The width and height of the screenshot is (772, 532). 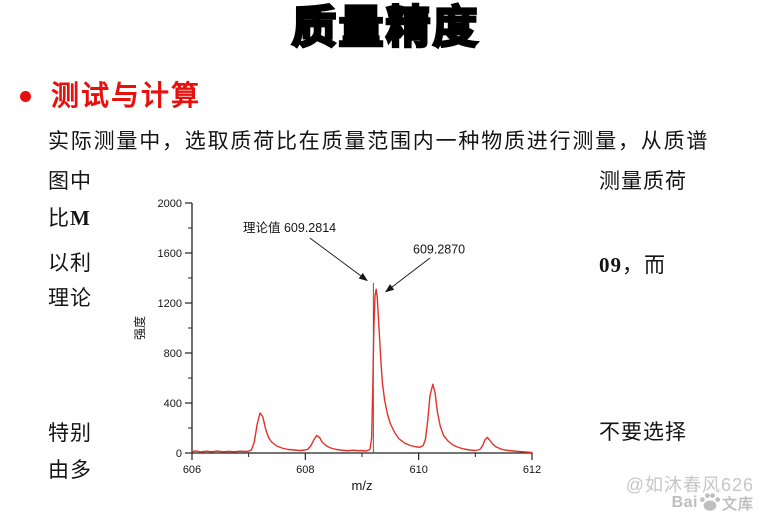 I want to click on text-fragment-left-5: 特别, so click(x=70, y=433).